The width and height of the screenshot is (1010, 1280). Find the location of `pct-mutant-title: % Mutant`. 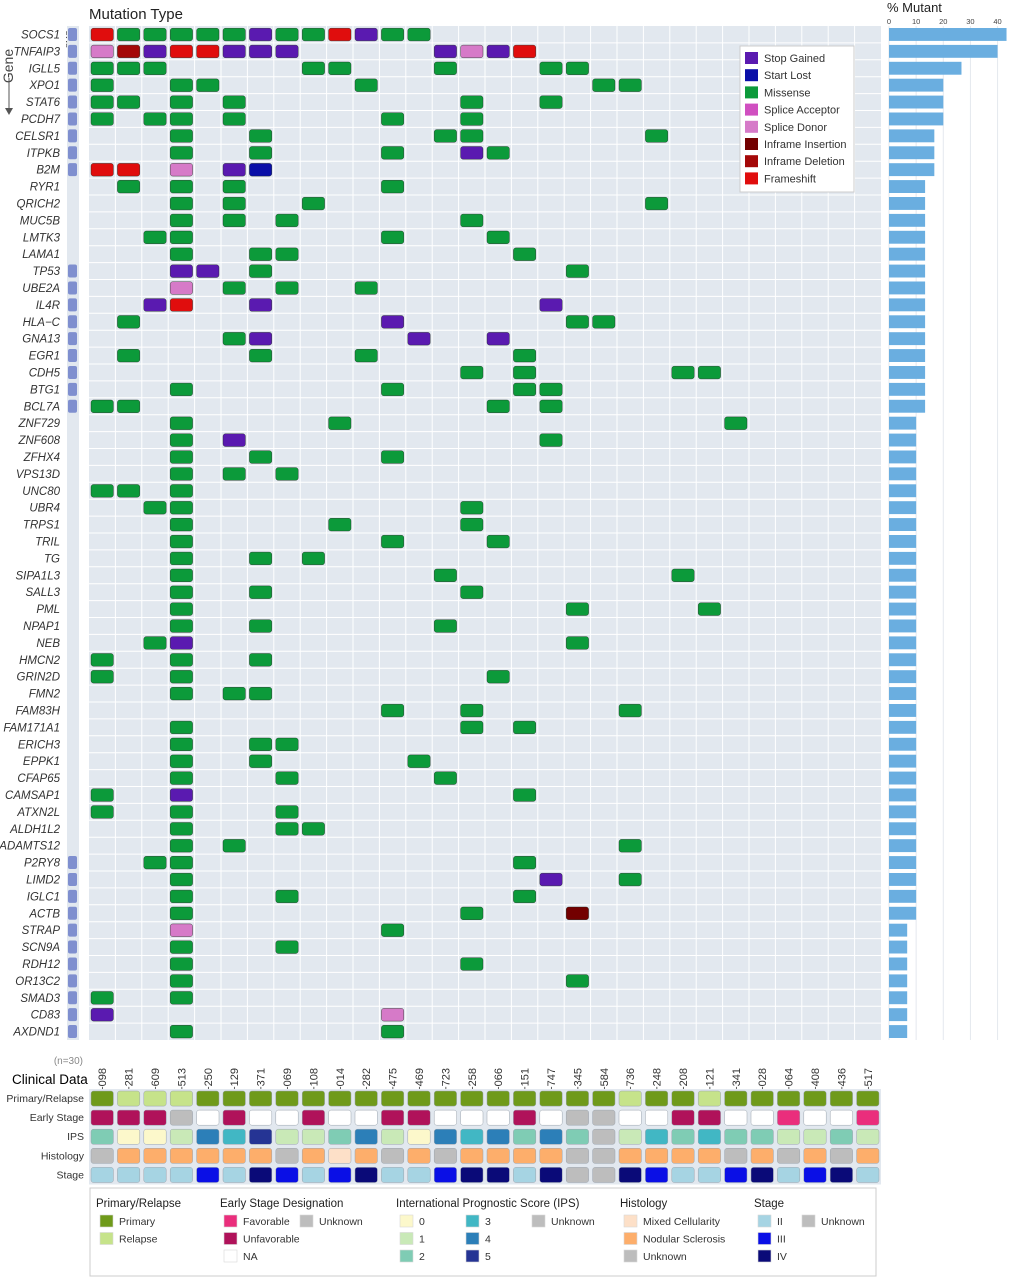

pct-mutant-title: % Mutant is located at coordinates (914, 7).